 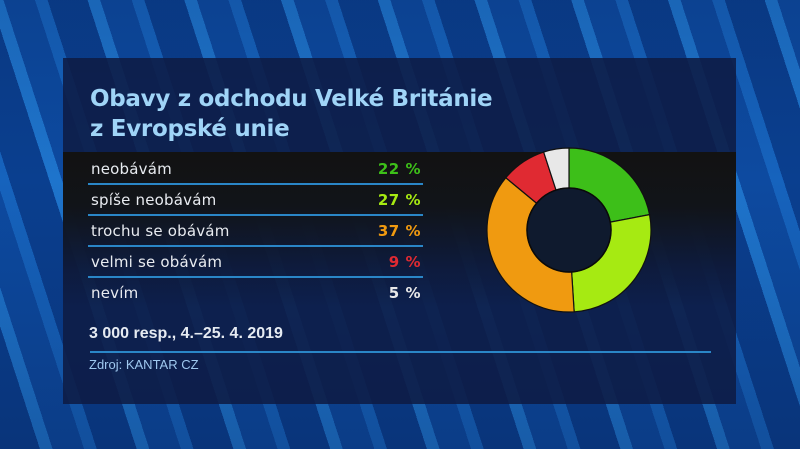 What do you see at coordinates (255, 200) in the screenshot?
I see `table-row: spíše neobávám 27 %` at bounding box center [255, 200].